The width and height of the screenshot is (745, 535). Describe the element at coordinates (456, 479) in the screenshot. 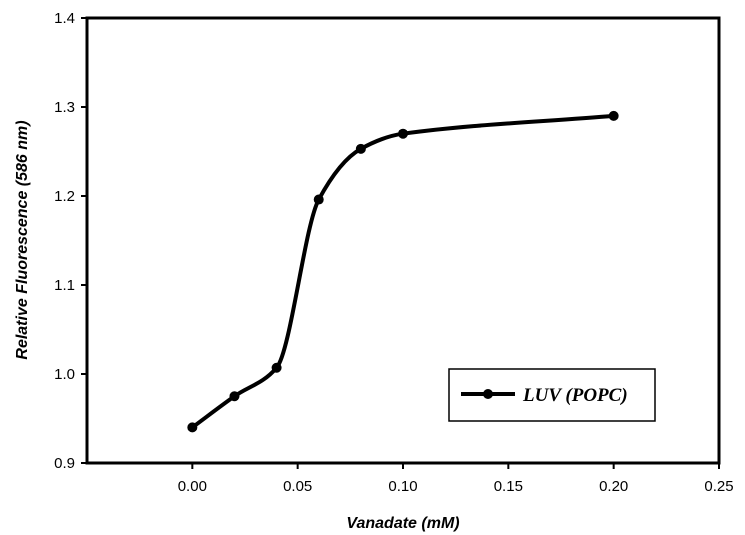

I see `x-axis-ticks: 0.00 0.05 0.10 0.15 0.20 0.25` at that location.